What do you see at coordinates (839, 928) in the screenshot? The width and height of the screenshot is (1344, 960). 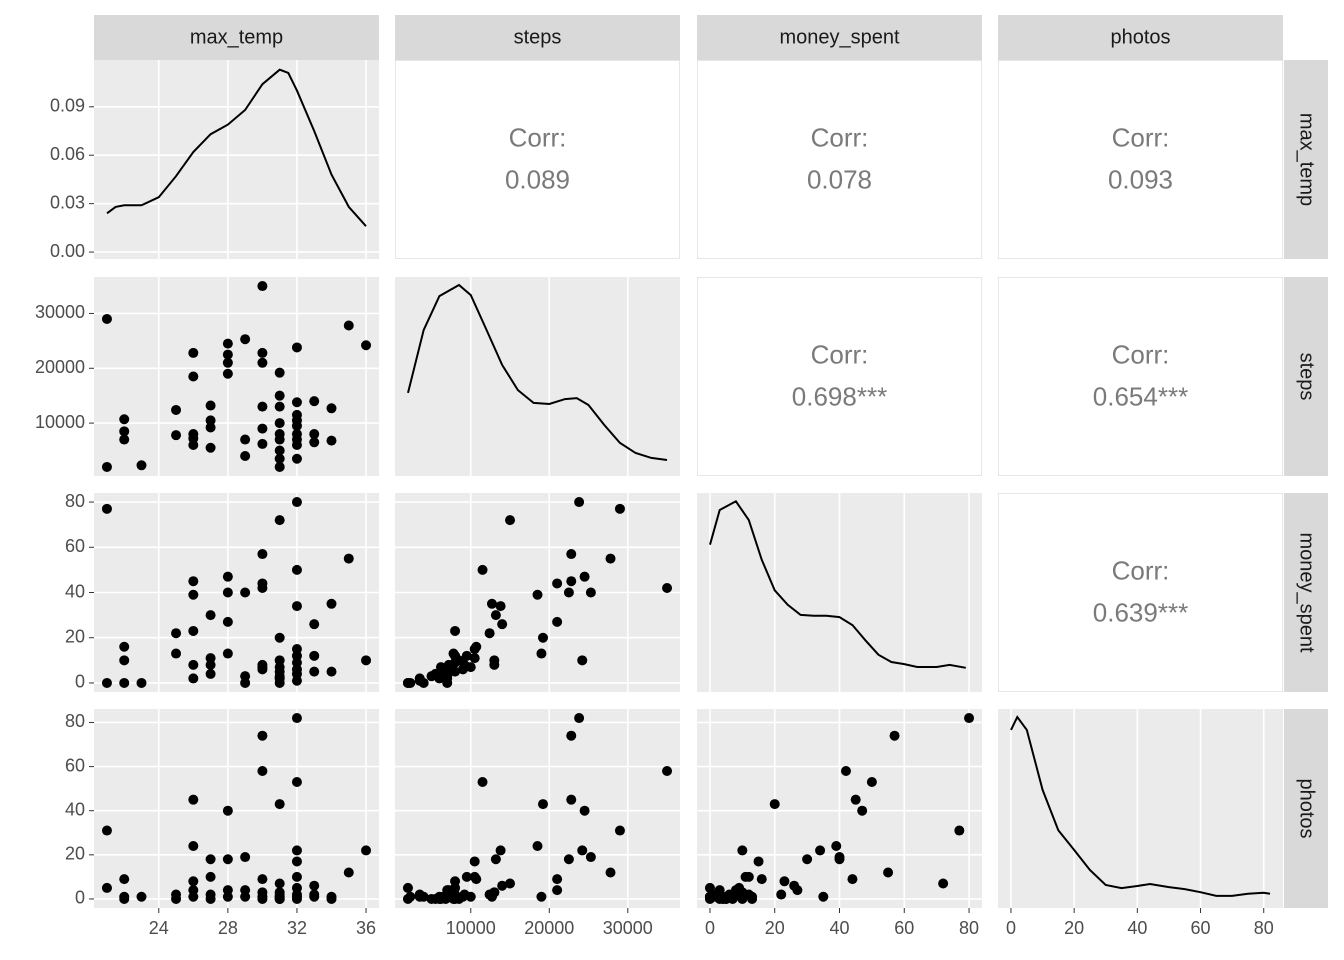 I see `x-tick-label: 40` at bounding box center [839, 928].